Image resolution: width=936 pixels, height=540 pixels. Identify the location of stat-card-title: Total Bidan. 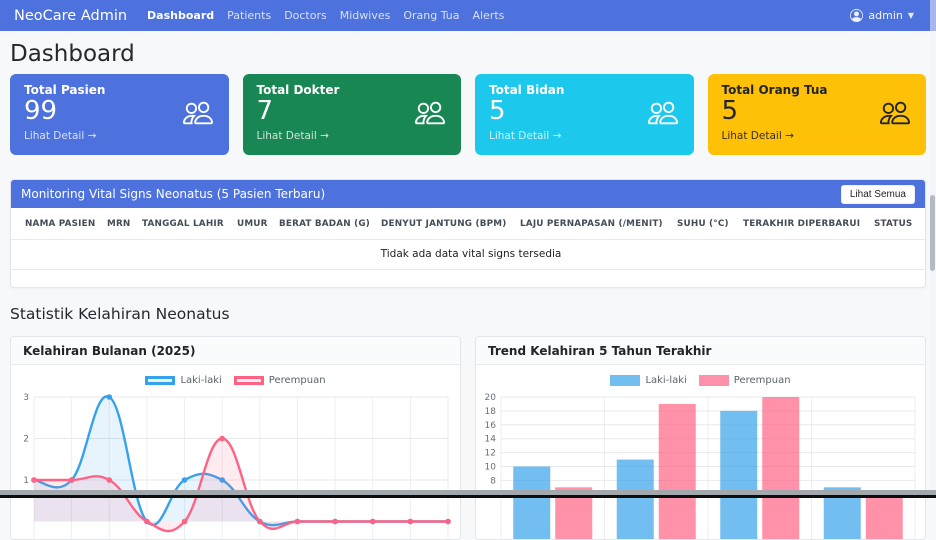
(527, 90).